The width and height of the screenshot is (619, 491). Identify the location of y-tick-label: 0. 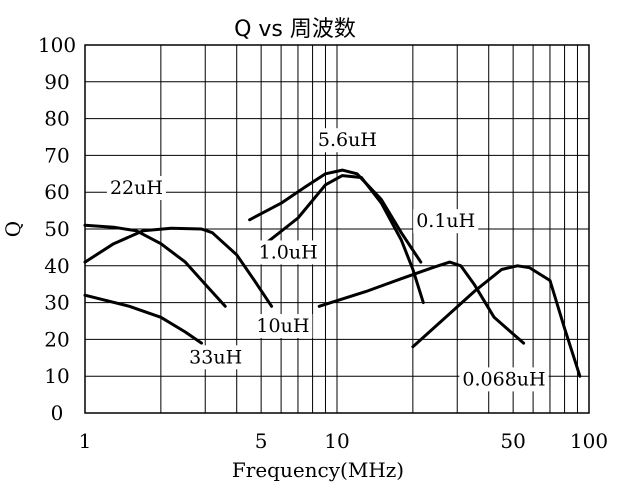
(57, 413).